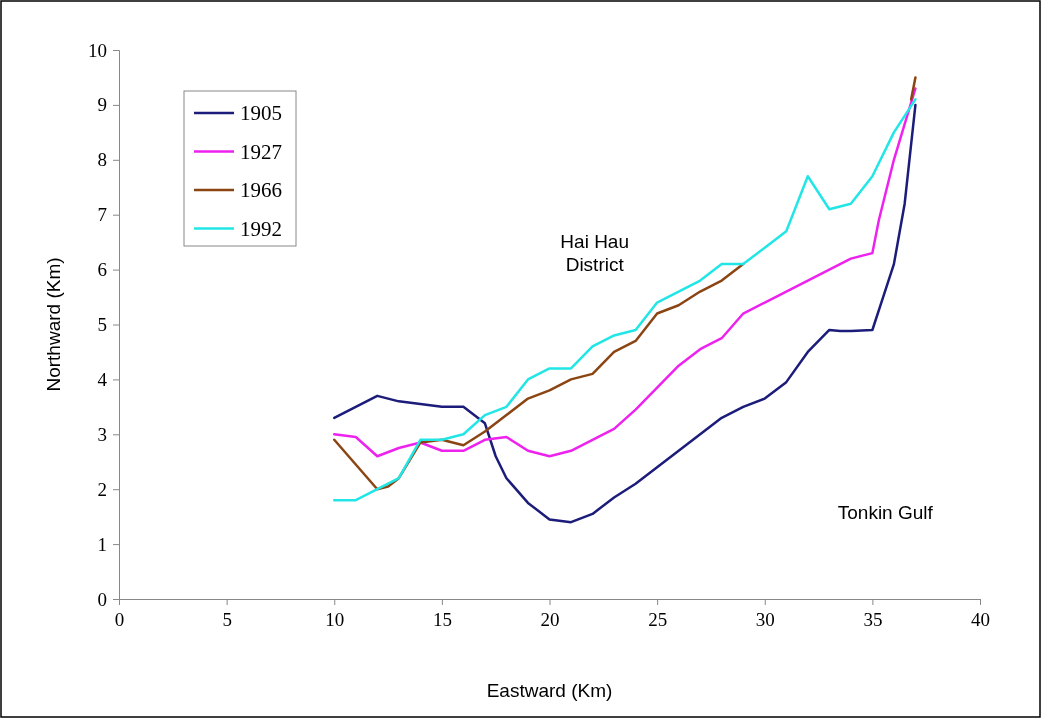 This screenshot has height=725, width=1043. What do you see at coordinates (119, 620) in the screenshot?
I see `x-tick-label: 0` at bounding box center [119, 620].